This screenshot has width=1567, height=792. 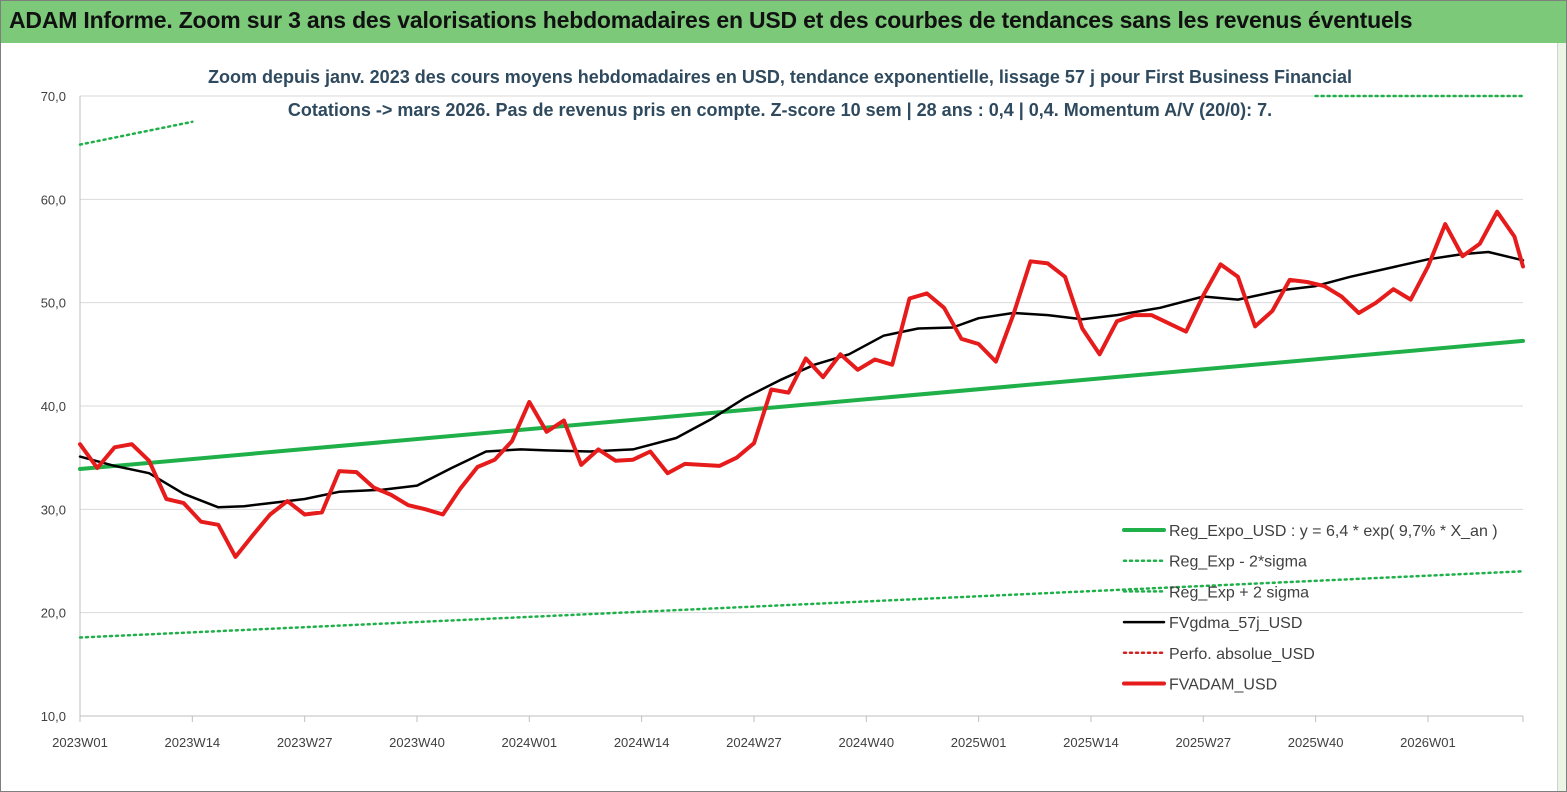 I want to click on x-tick-label: 2024W14, so click(x=642, y=742).